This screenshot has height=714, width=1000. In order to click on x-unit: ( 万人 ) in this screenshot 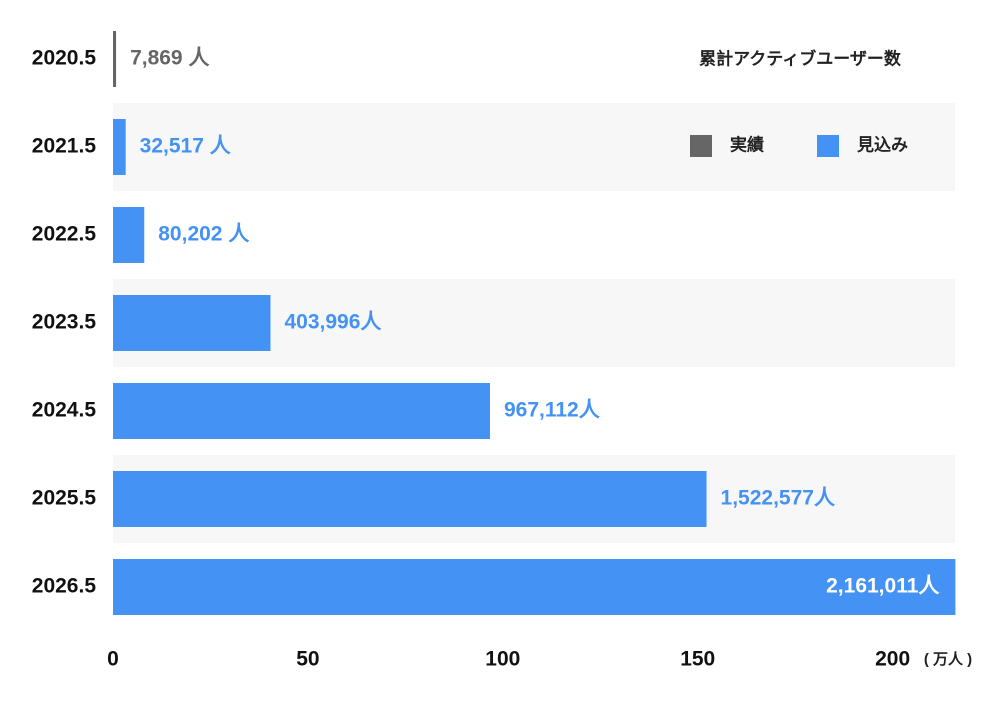, I will do `click(948, 659)`.